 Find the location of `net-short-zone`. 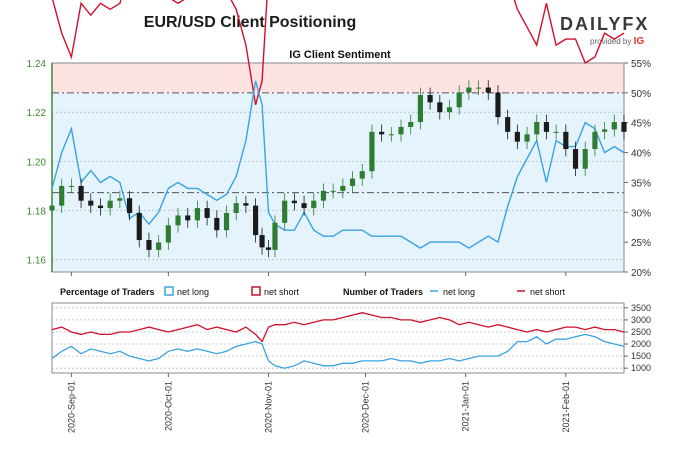

net-short-zone is located at coordinates (338, 78).